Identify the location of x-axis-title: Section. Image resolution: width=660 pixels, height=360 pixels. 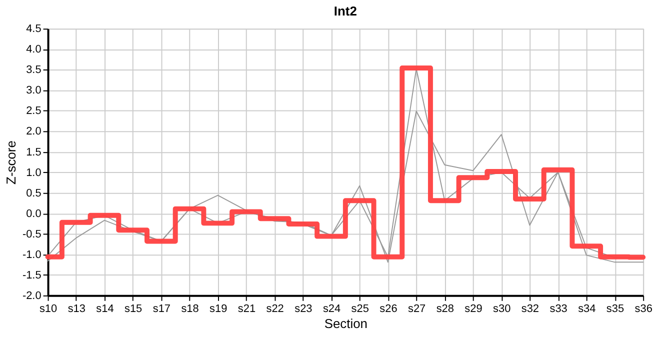
(346, 323).